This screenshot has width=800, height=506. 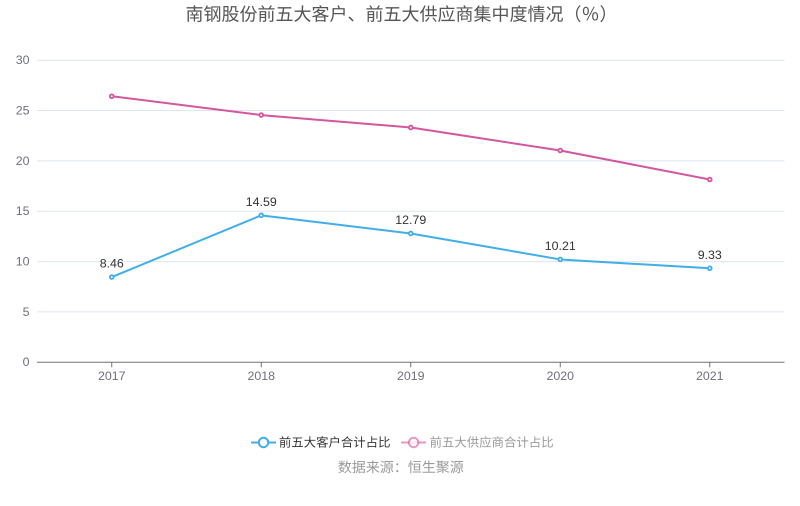 What do you see at coordinates (23, 261) in the screenshot?
I see `svg-text: 10` at bounding box center [23, 261].